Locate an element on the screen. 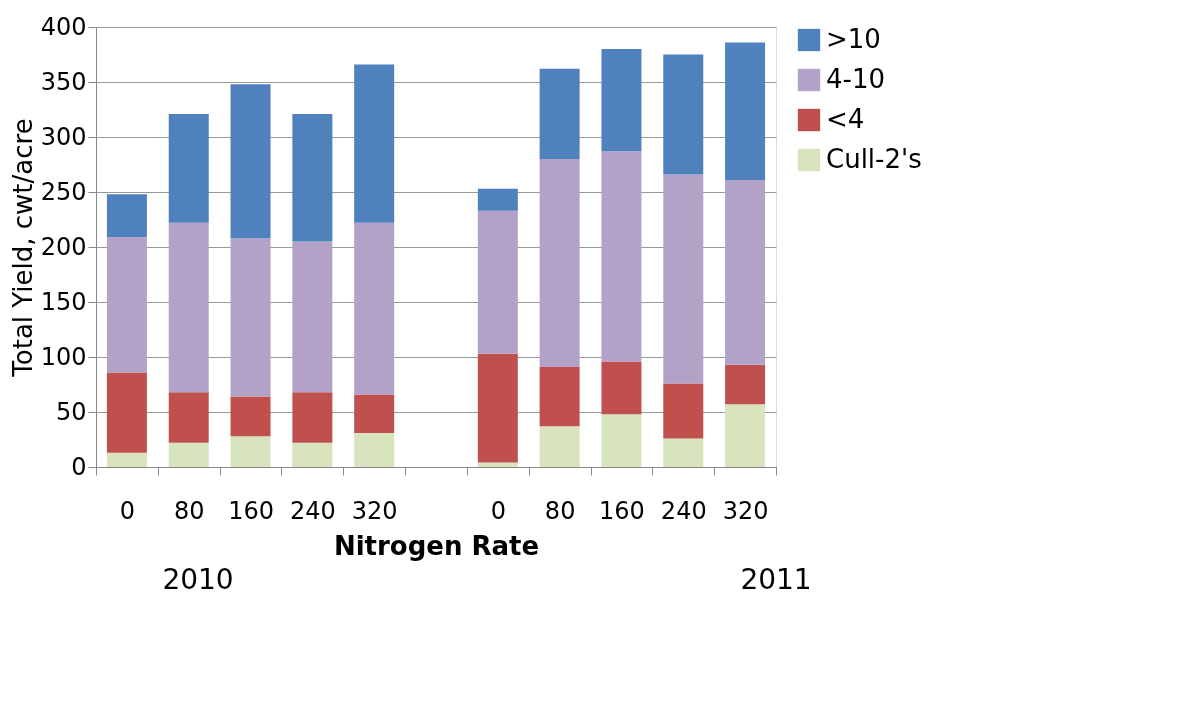 The image size is (1193, 706). legend-label: Cull-2's is located at coordinates (874, 159).